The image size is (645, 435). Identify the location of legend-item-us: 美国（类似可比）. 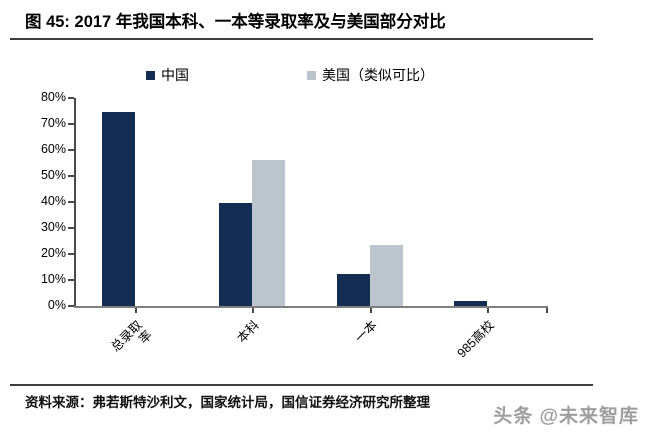
(370, 75).